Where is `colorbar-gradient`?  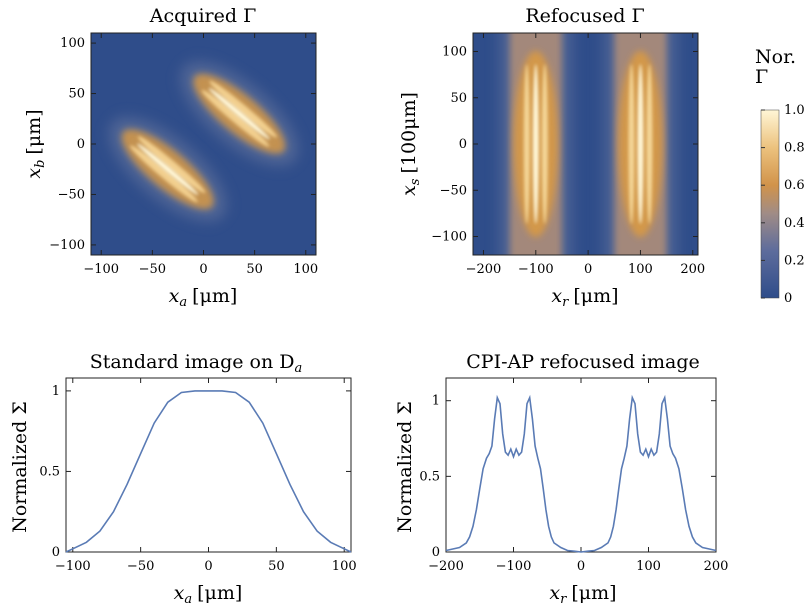
colorbar-gradient is located at coordinates (770, 204).